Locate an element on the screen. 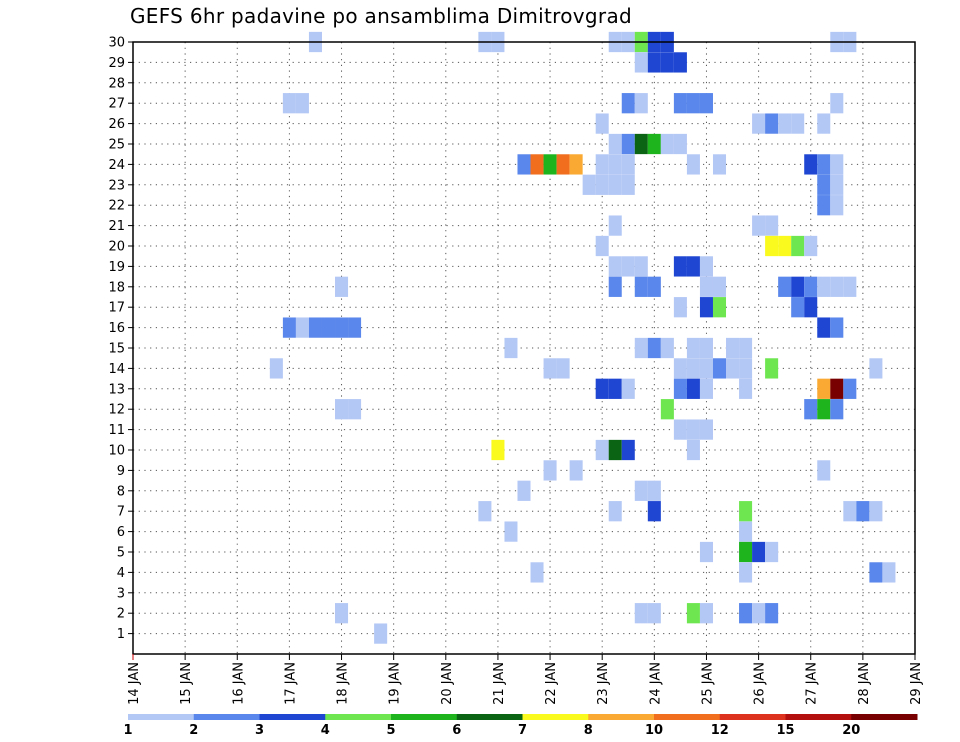  y-tick-label: 22 is located at coordinates (116, 206).